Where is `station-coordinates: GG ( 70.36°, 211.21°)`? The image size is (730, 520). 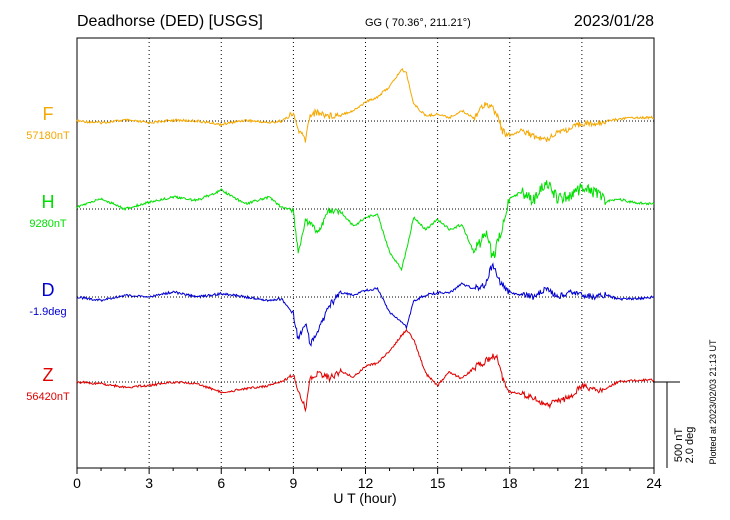
station-coordinates: GG ( 70.36°, 211.21°) is located at coordinates (418, 23).